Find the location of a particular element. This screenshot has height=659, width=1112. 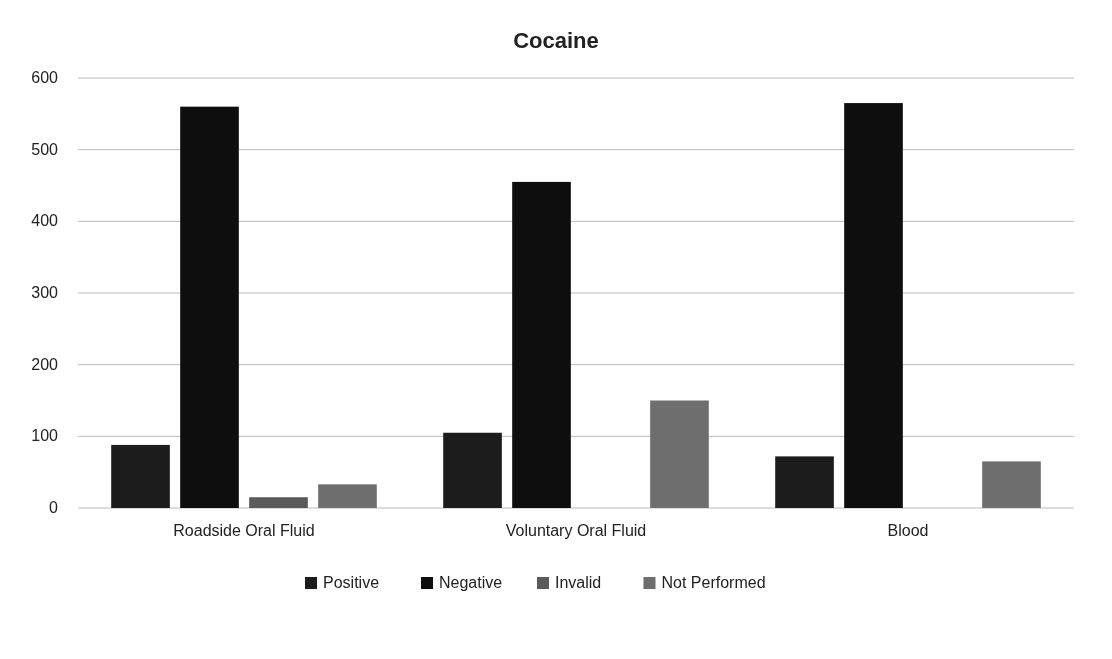

y-tick-label: 0 is located at coordinates (54, 507).